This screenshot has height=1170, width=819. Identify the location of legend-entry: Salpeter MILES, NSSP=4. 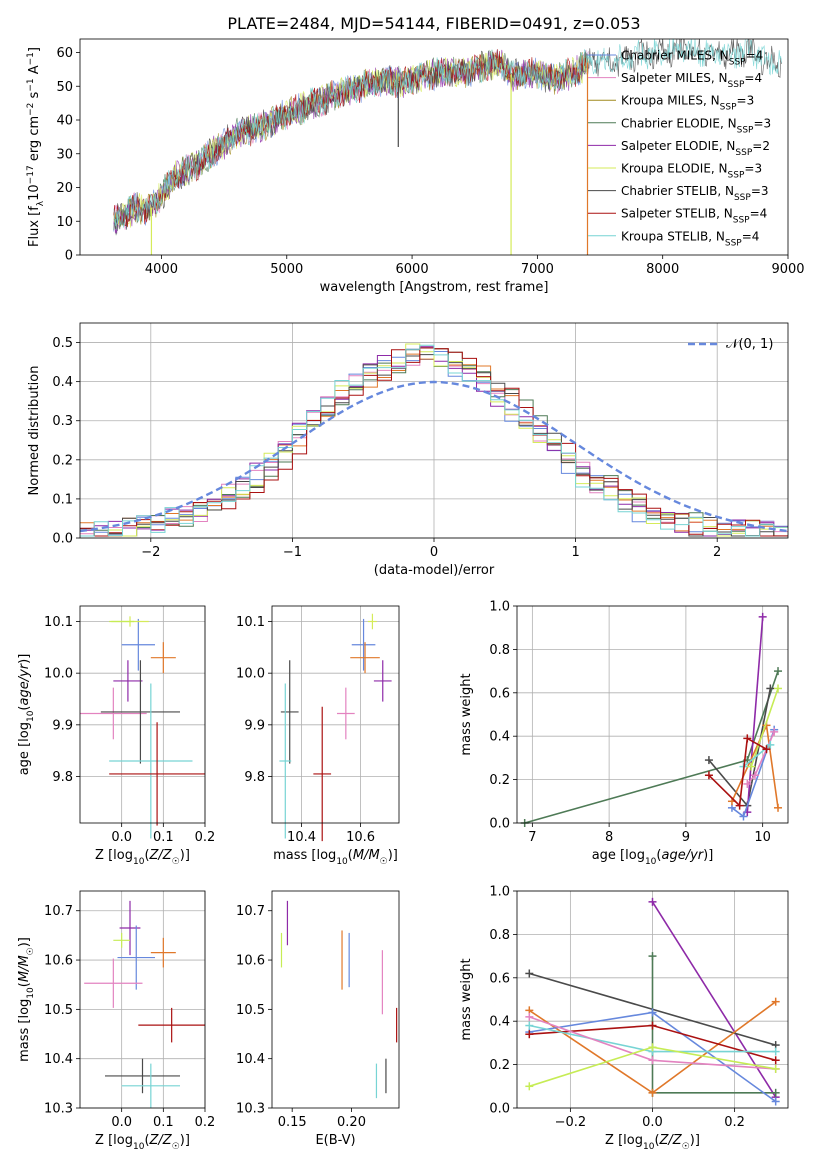
(691, 80).